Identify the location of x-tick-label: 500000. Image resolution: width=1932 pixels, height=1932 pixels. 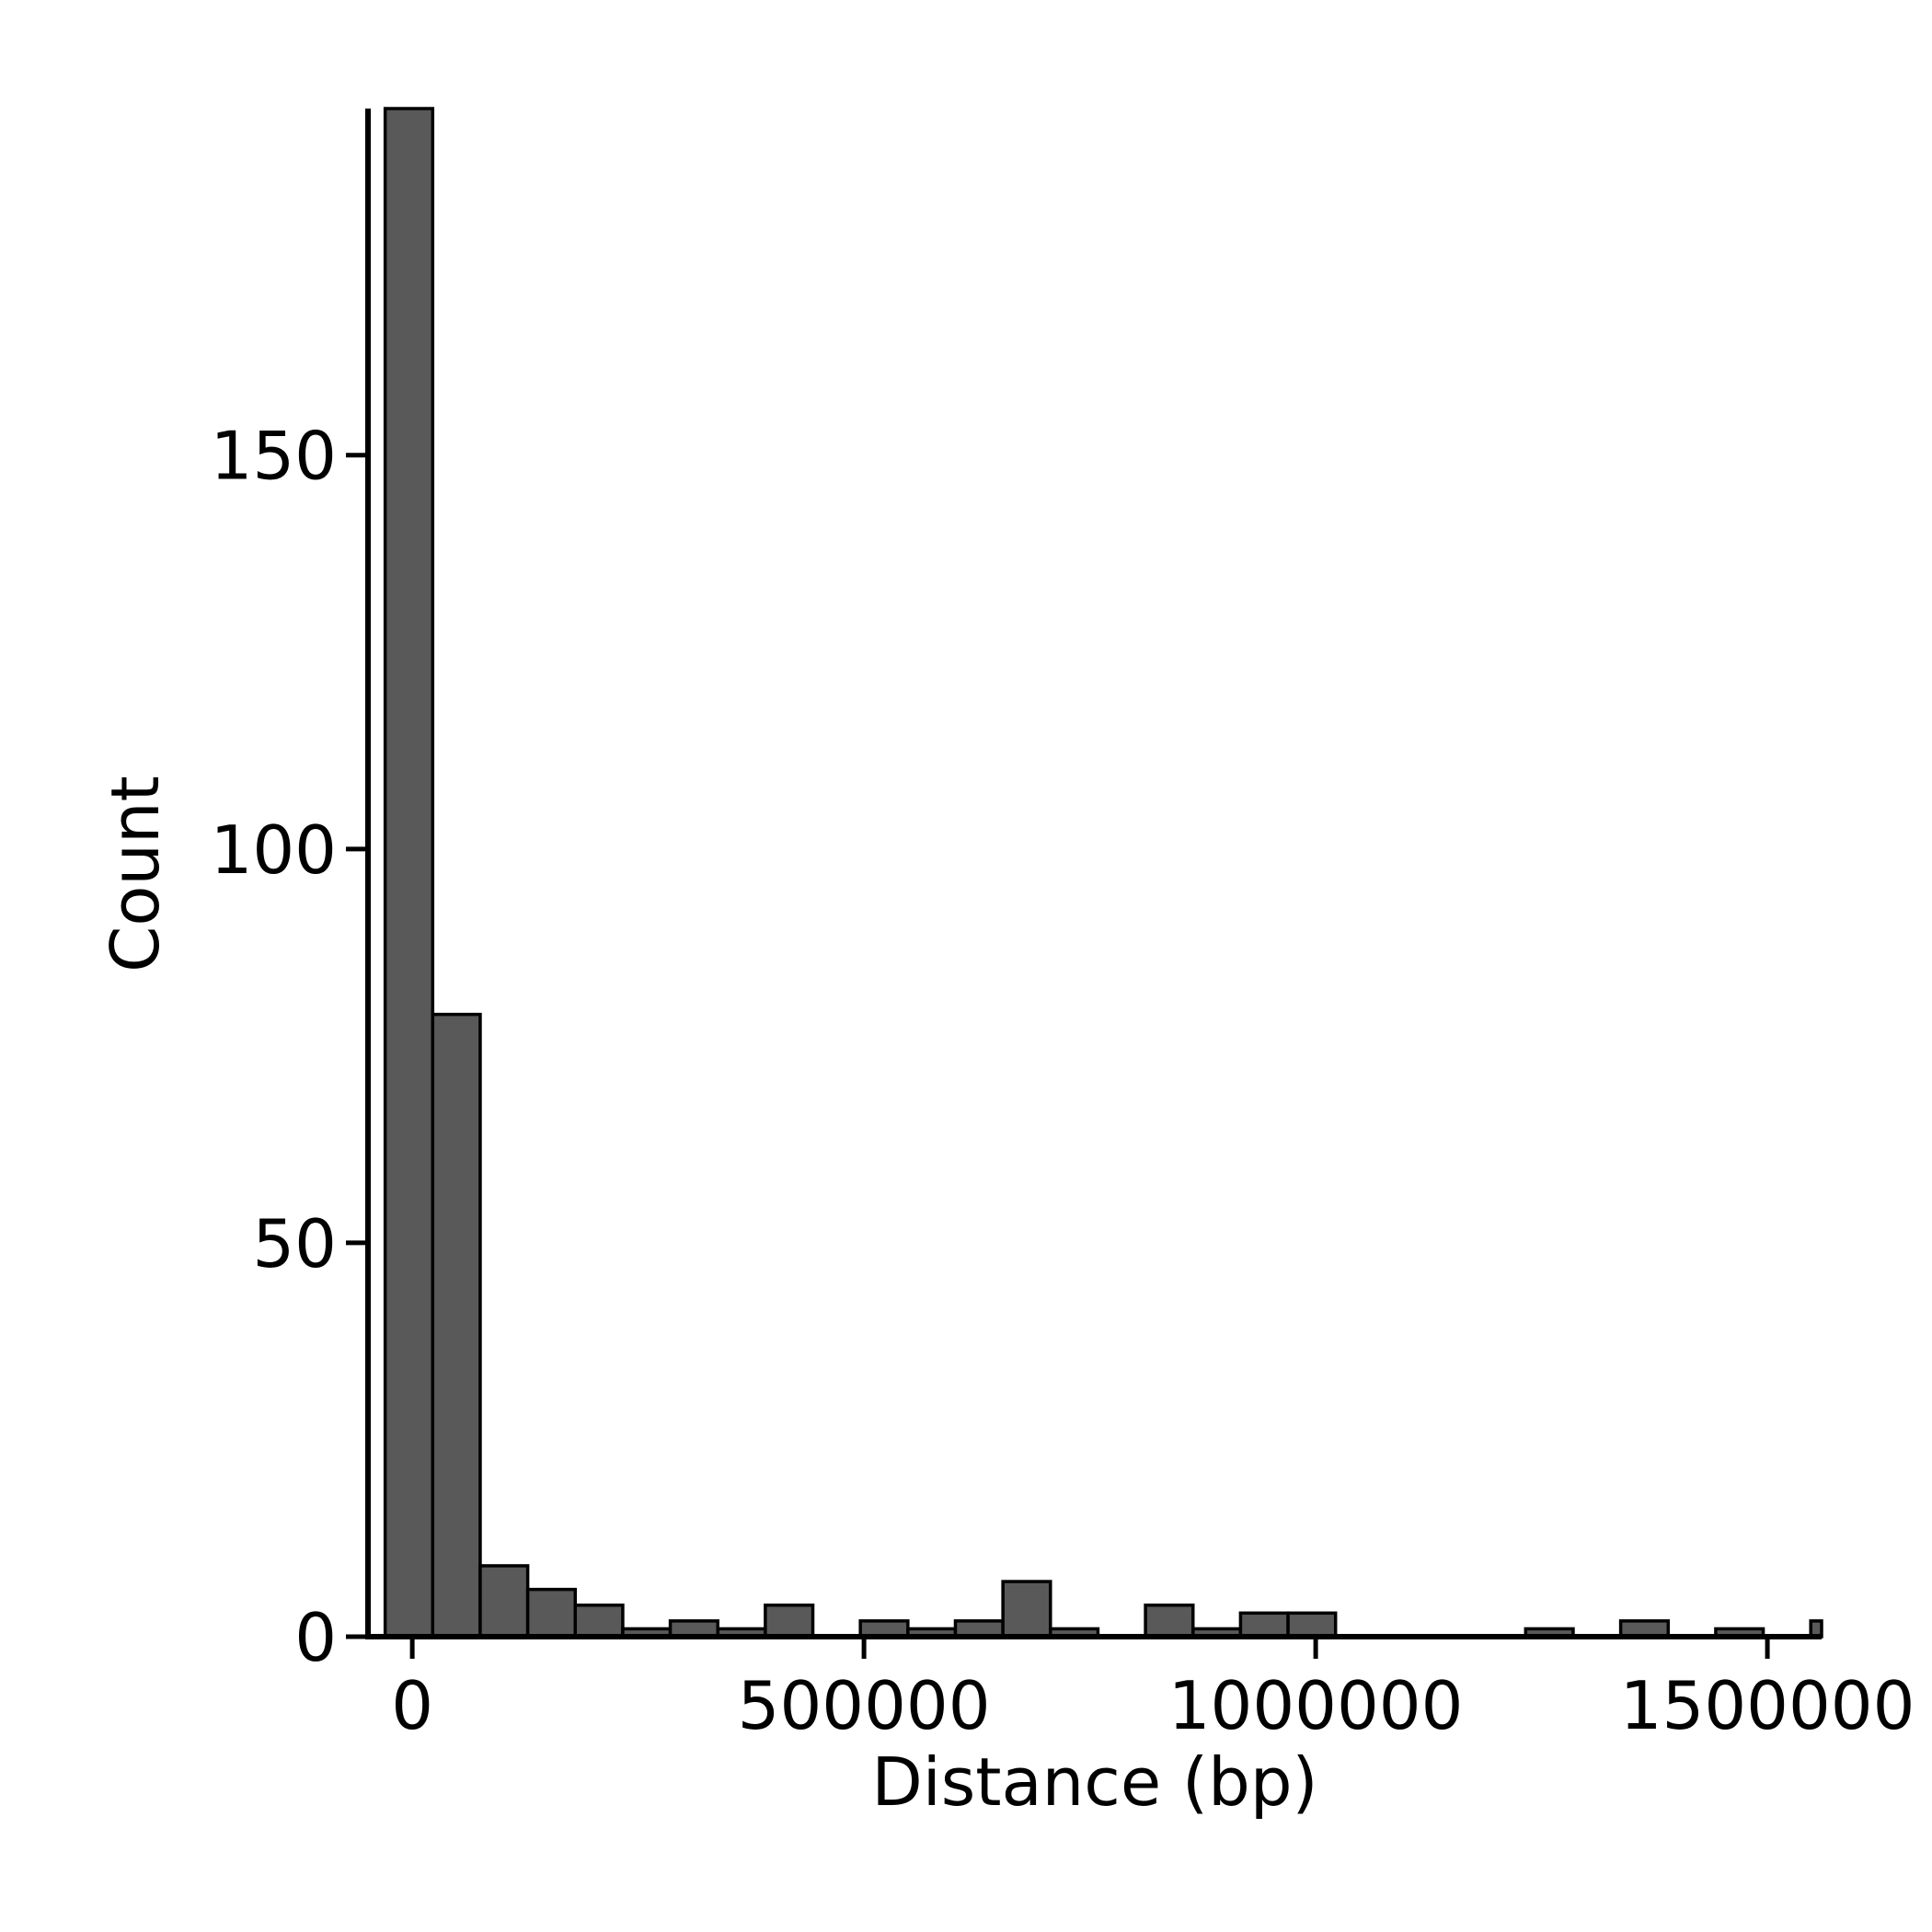
(864, 1705).